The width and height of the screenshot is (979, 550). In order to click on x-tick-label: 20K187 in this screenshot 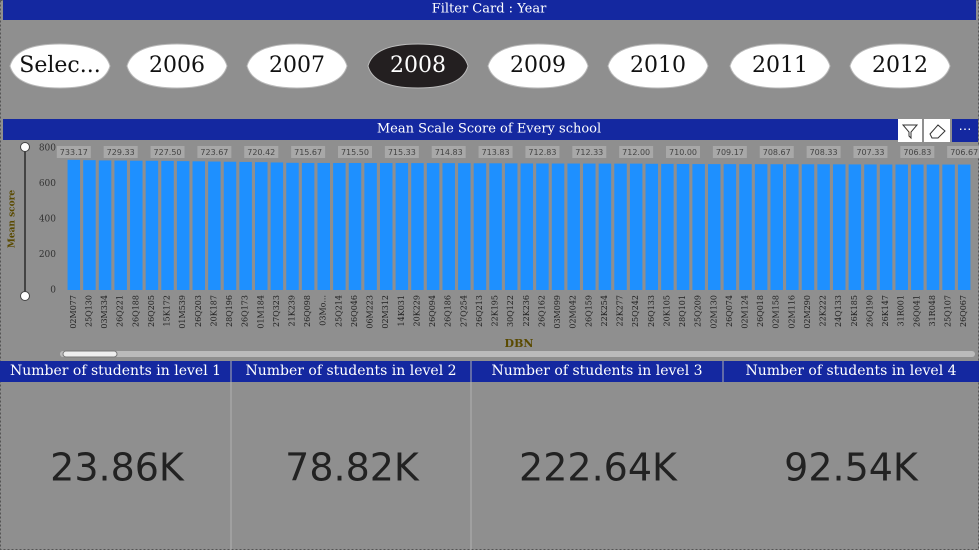, I will do `click(213, 310)`.